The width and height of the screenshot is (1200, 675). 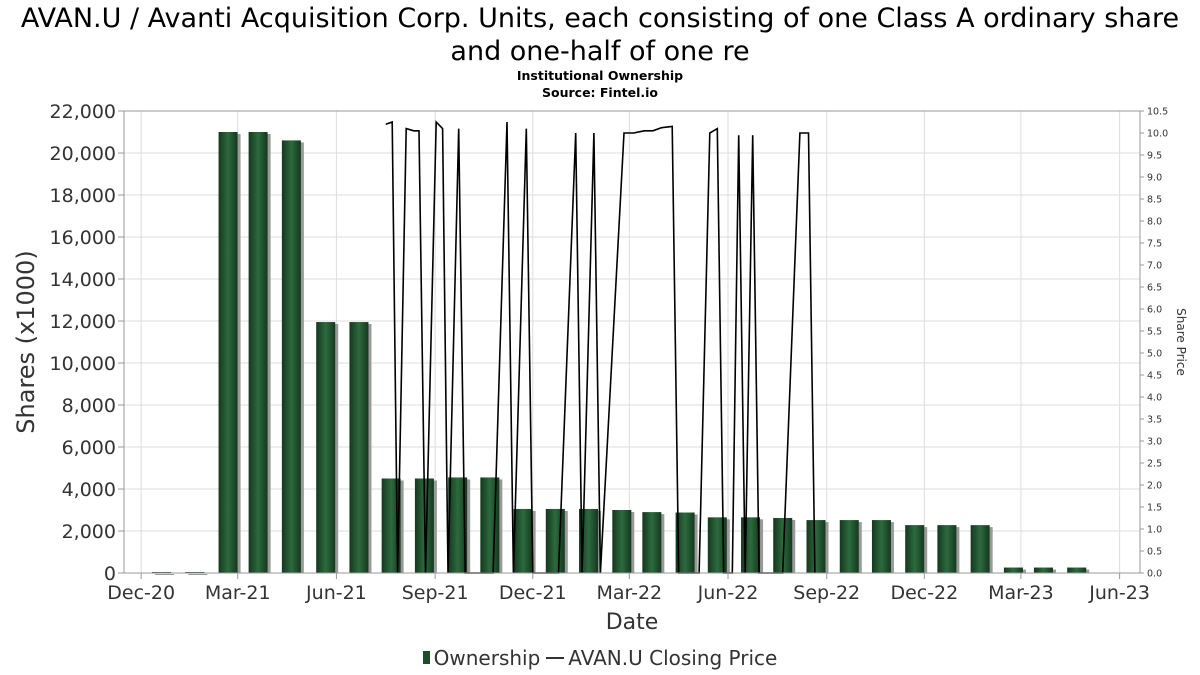 I want to click on x-tick-label: Jun-22, so click(x=728, y=593).